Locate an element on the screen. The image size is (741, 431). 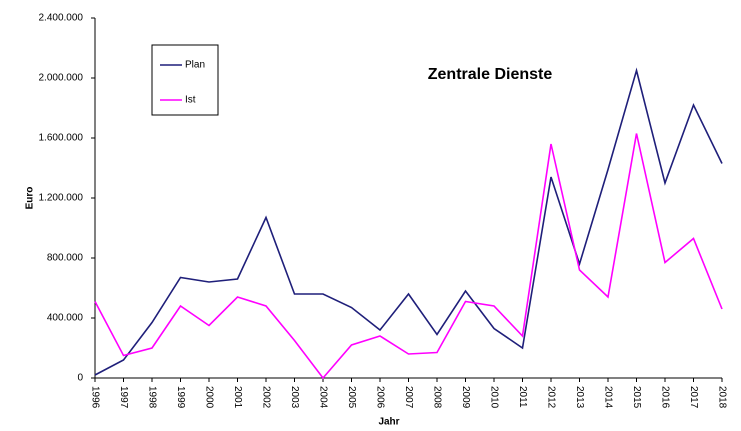
x-tick-label: 2003 is located at coordinates (294, 397).